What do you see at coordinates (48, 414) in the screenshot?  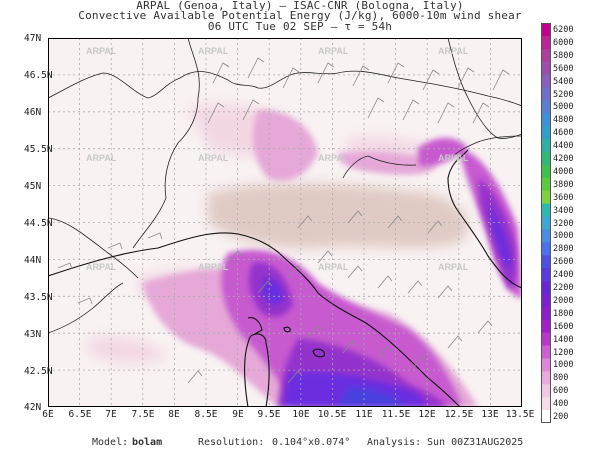 I see `lon-label: 6E` at bounding box center [48, 414].